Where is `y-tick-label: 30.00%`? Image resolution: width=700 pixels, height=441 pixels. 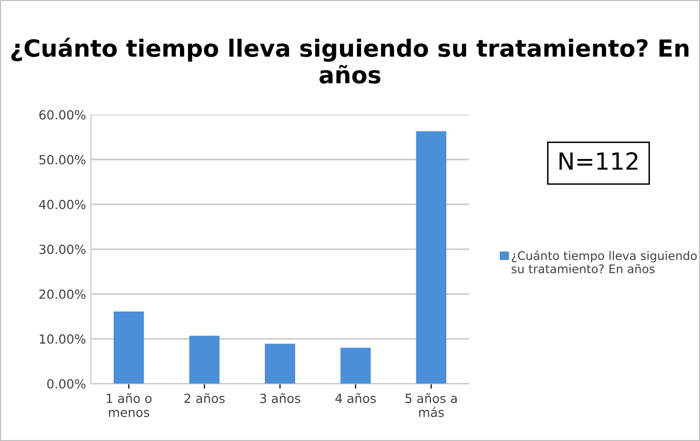
y-tick-label: 30.00% is located at coordinates (62, 249).